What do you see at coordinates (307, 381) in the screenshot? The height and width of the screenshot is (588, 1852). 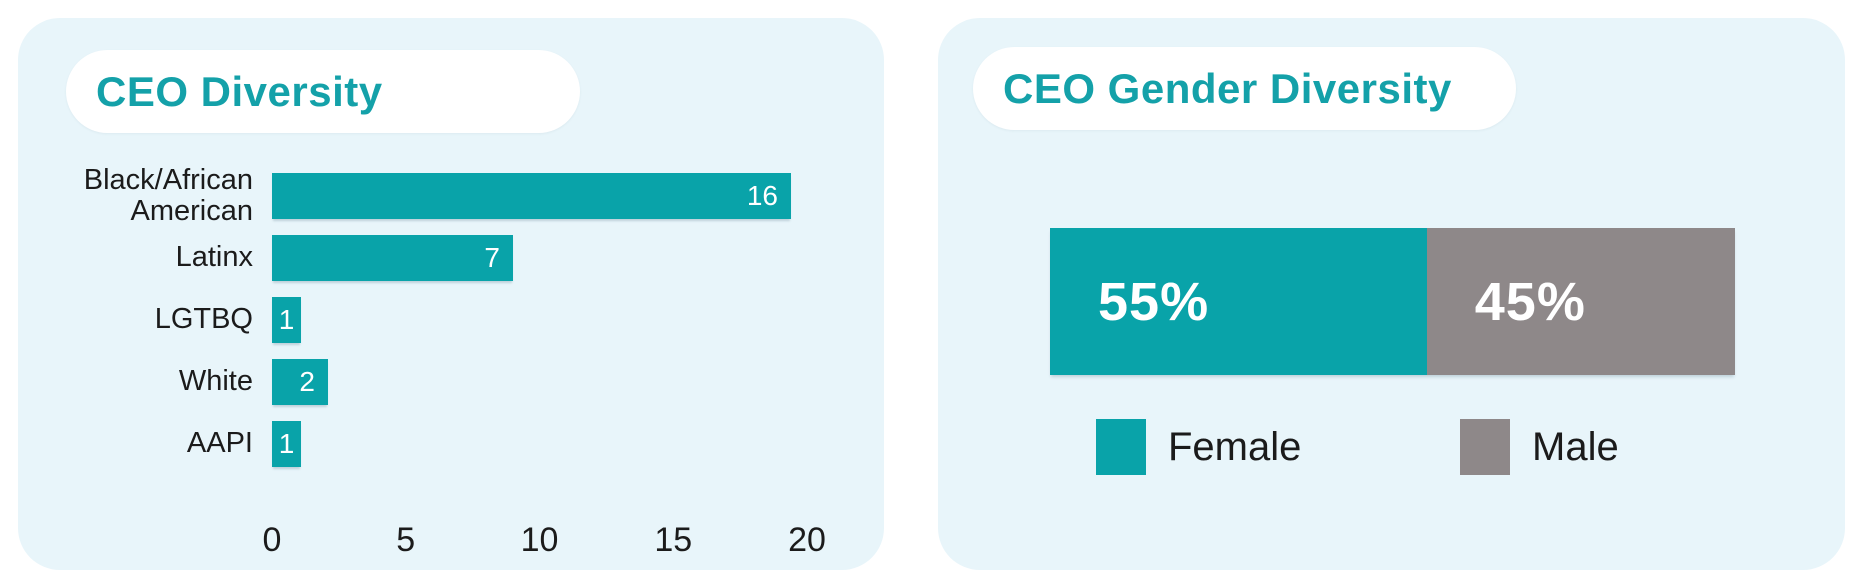 I see `bar-value-label: 2` at bounding box center [307, 381].